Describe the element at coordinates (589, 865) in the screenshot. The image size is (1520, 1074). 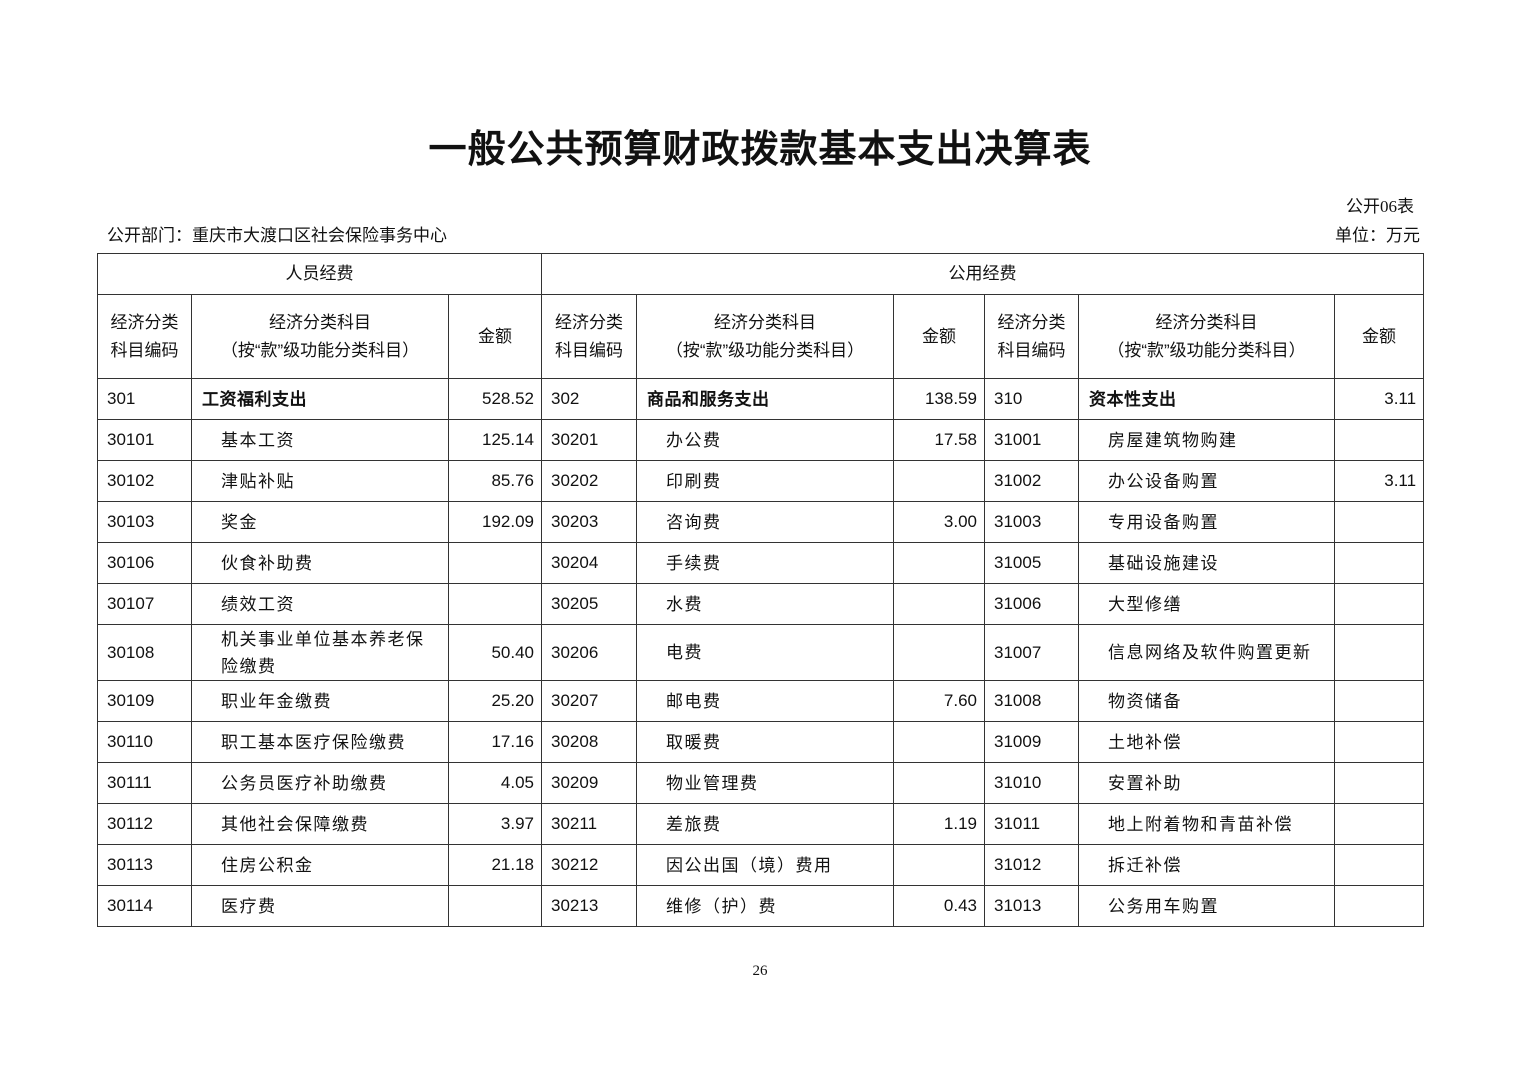
I see `code-cell: 30212` at that location.